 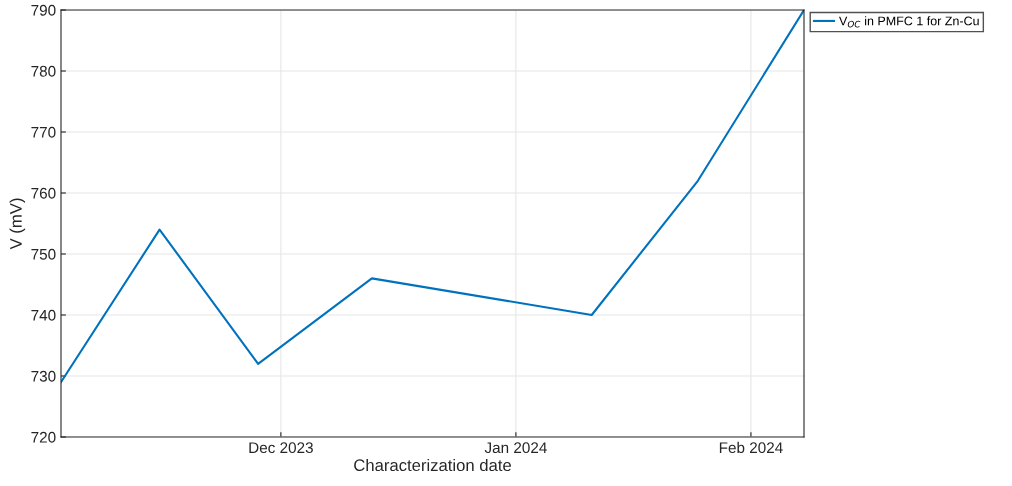 I want to click on y-tick-label: 790, so click(x=43, y=10).